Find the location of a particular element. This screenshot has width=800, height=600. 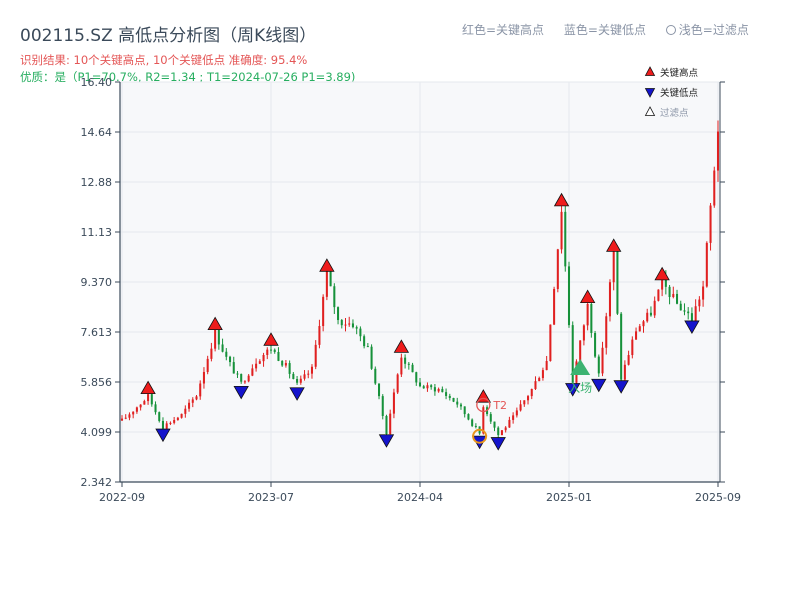

x-tick-label: 2024-04 is located at coordinates (420, 497).